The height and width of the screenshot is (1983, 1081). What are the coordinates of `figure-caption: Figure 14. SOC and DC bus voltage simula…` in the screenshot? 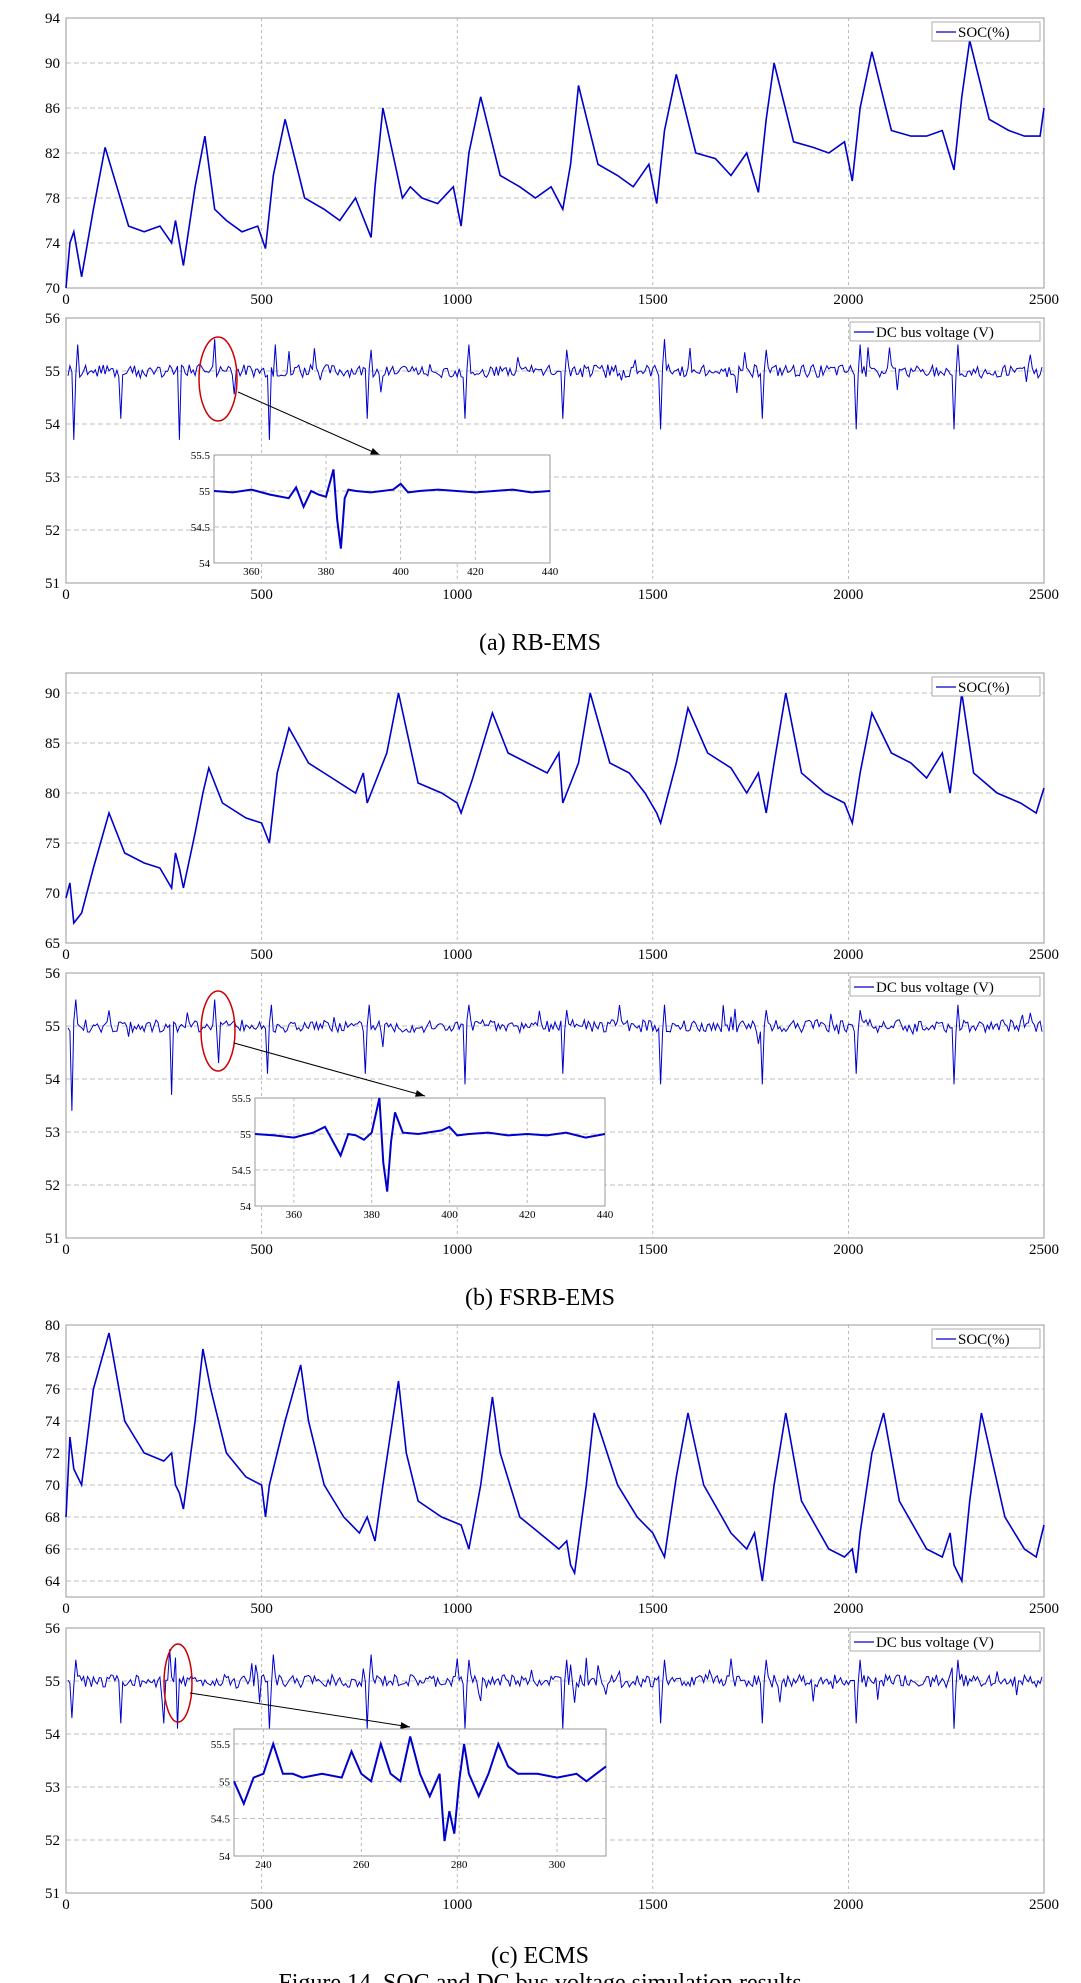 It's located at (539, 1976).